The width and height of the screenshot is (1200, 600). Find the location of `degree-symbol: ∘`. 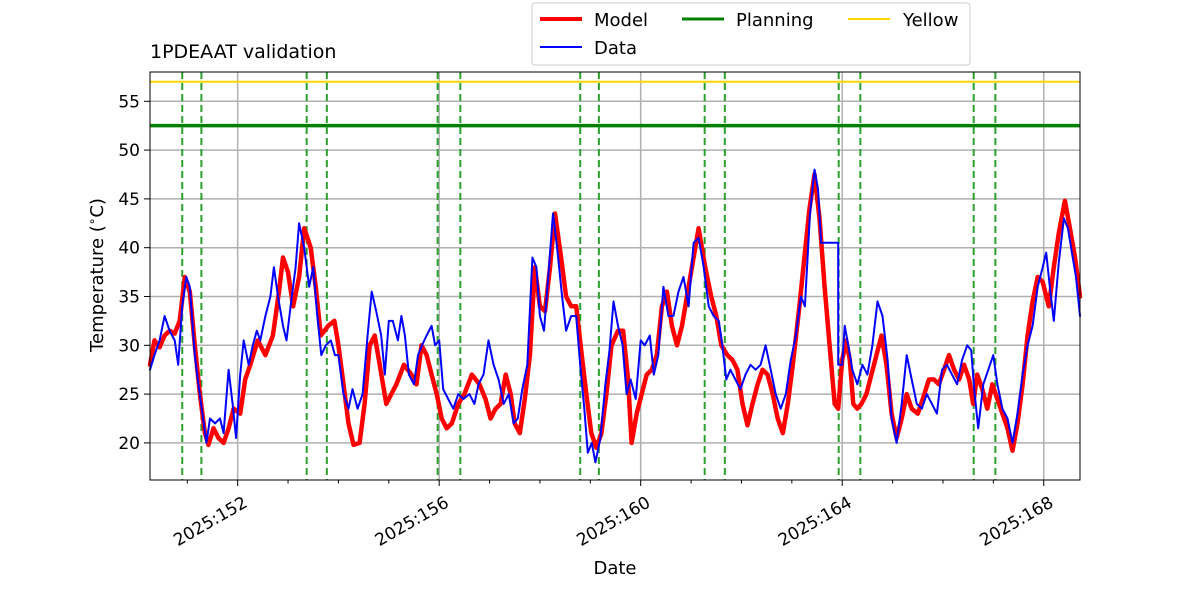

degree-symbol: ∘ is located at coordinates (92, 222).